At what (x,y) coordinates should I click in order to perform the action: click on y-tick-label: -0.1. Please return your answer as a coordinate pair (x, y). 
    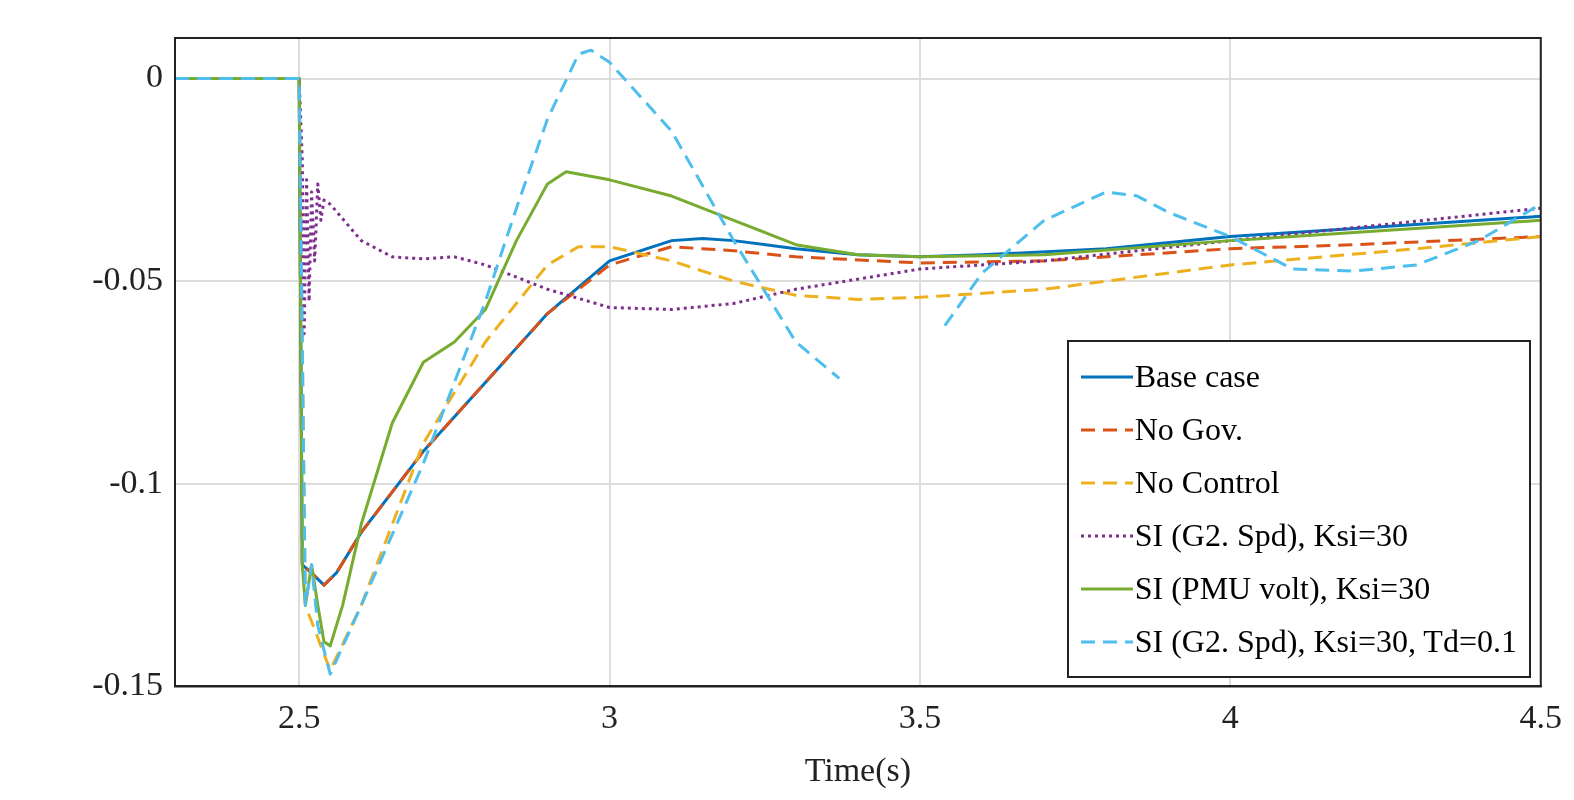
    Looking at the image, I should click on (136, 481).